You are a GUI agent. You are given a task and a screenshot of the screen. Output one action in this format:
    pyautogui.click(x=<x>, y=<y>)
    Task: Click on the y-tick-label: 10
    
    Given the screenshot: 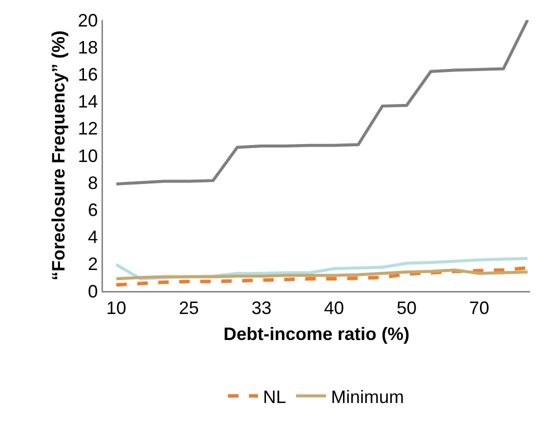 What is the action you would take?
    pyautogui.click(x=88, y=156)
    